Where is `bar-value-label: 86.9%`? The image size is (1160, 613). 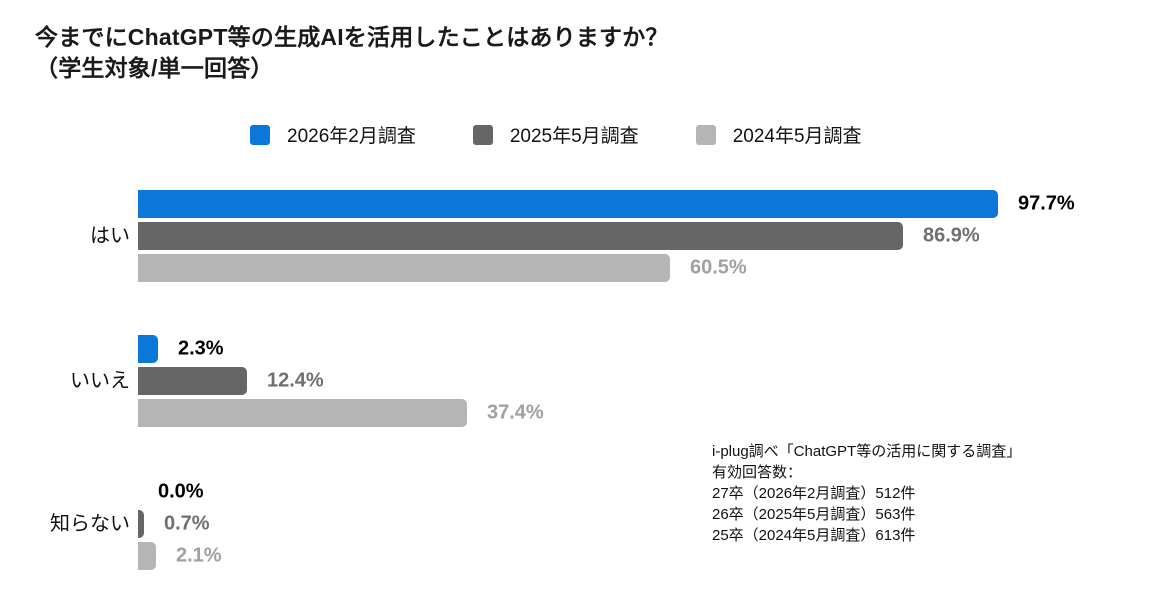
bar-value-label: 86.9% is located at coordinates (951, 235).